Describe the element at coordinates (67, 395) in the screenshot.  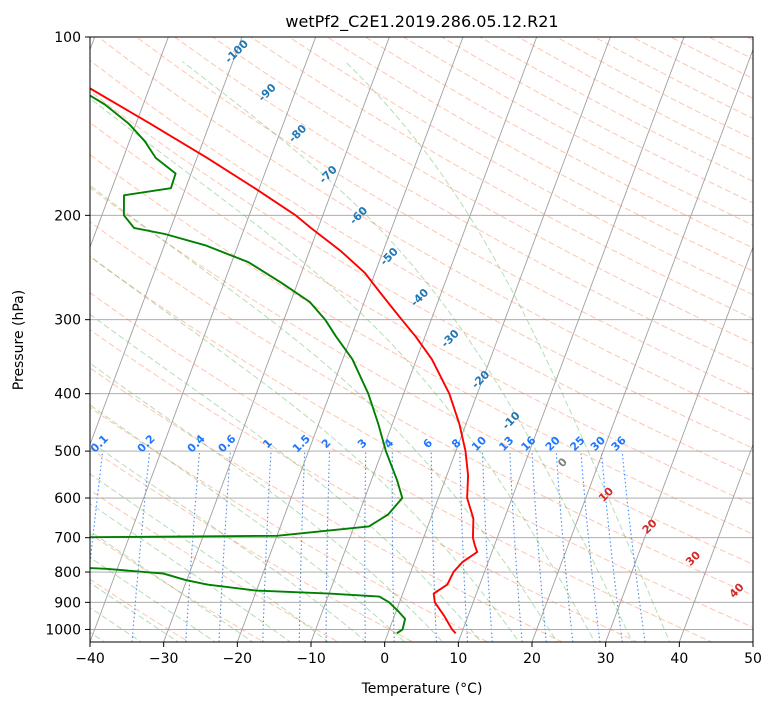
I see `y-tick-label: 400` at that location.